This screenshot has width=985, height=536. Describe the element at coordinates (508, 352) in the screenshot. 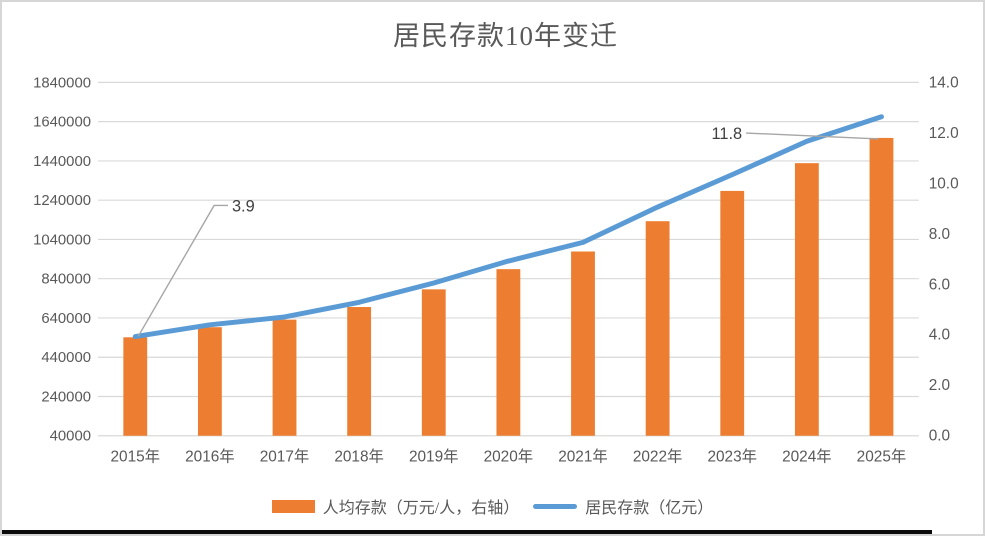

I see `bar-2020` at that location.